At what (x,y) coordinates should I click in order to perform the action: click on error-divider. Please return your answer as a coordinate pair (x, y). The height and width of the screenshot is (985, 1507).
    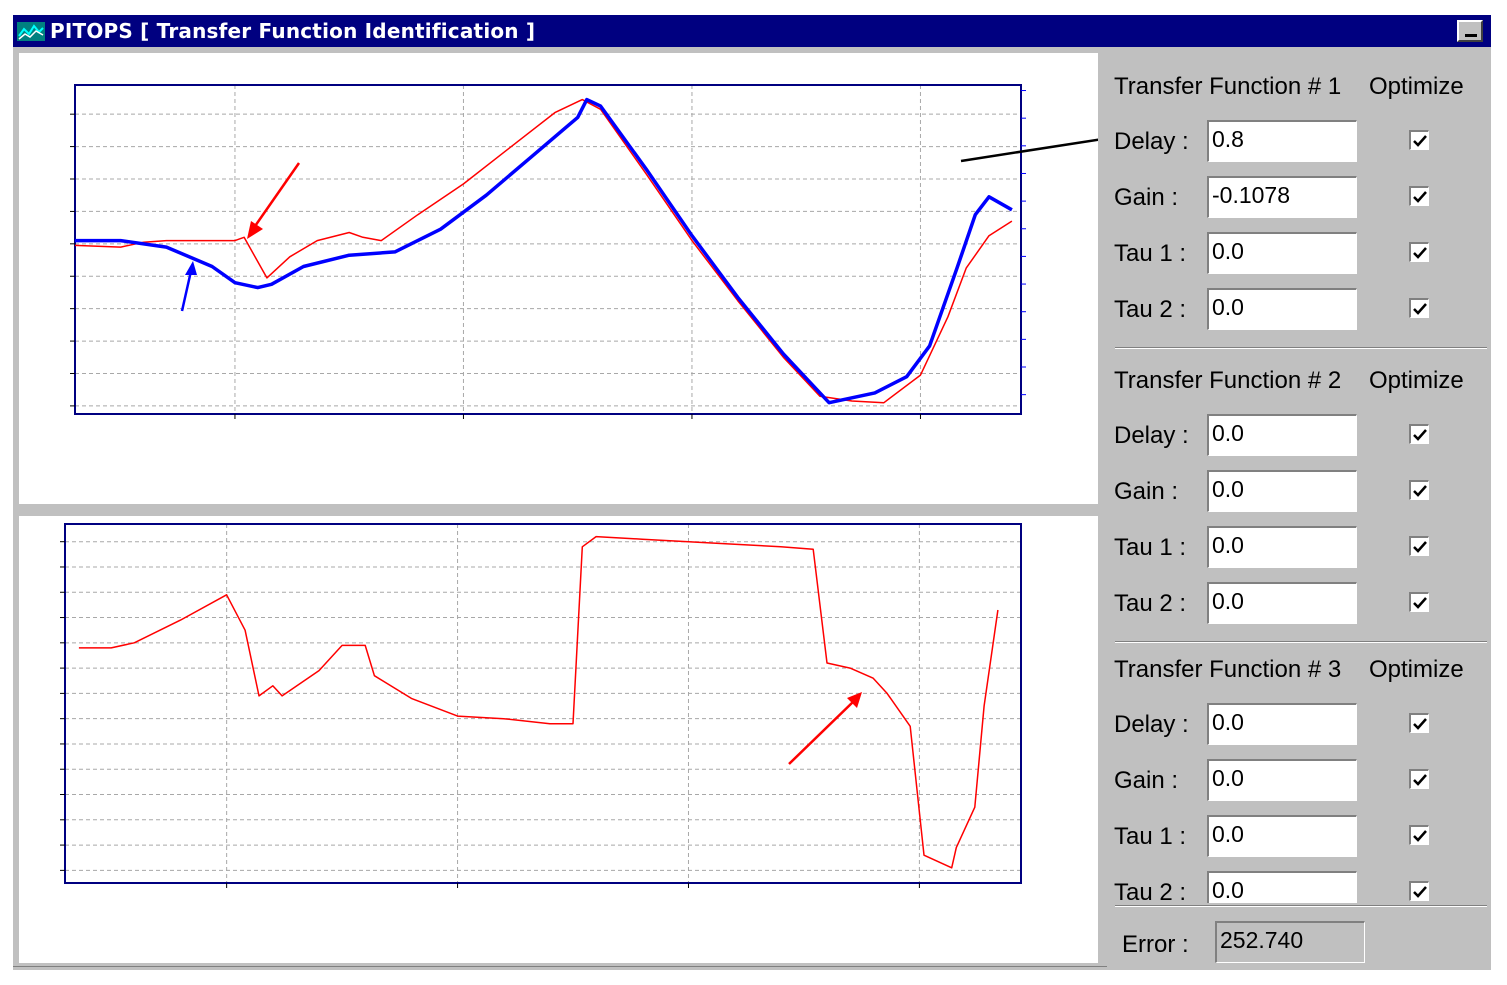
    Looking at the image, I should click on (1301, 906).